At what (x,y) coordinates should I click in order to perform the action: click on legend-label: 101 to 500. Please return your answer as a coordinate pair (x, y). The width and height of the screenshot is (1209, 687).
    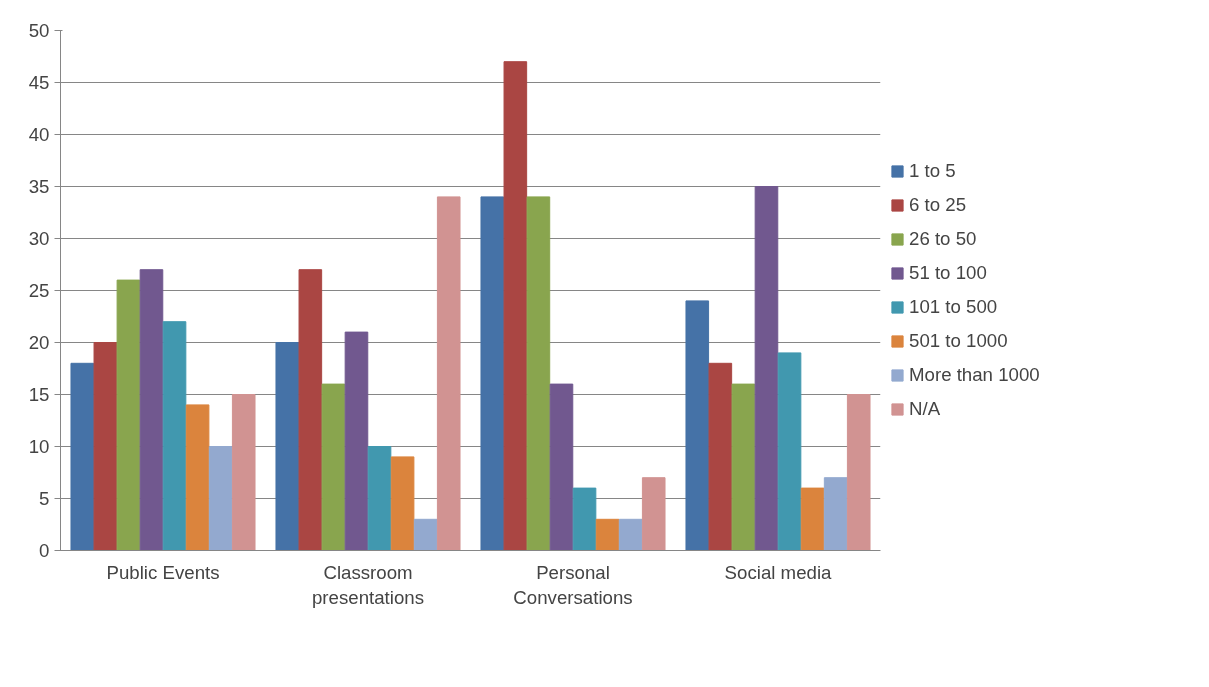
    Looking at the image, I should click on (953, 307).